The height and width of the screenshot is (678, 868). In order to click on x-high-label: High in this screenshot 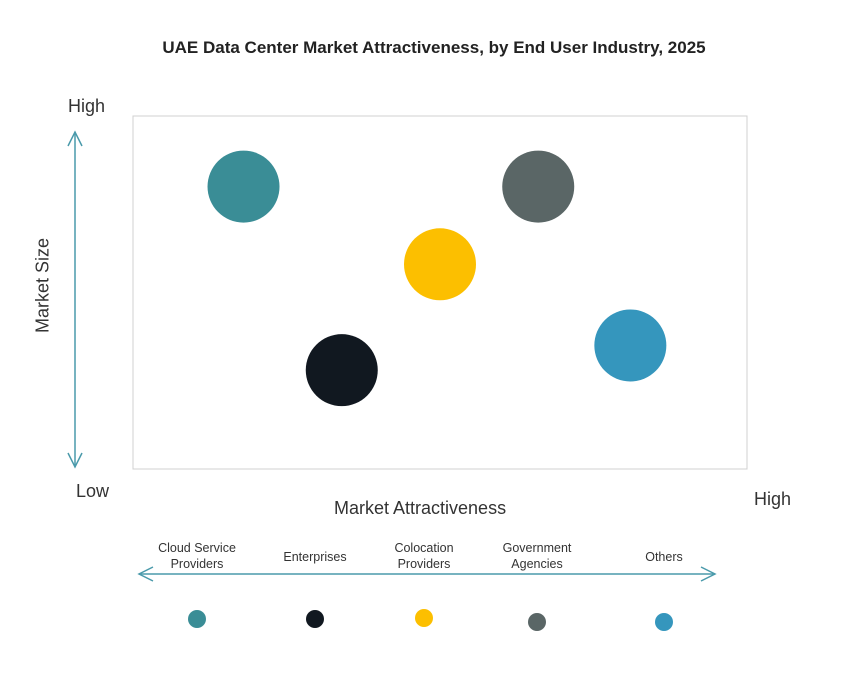, I will do `click(773, 499)`.